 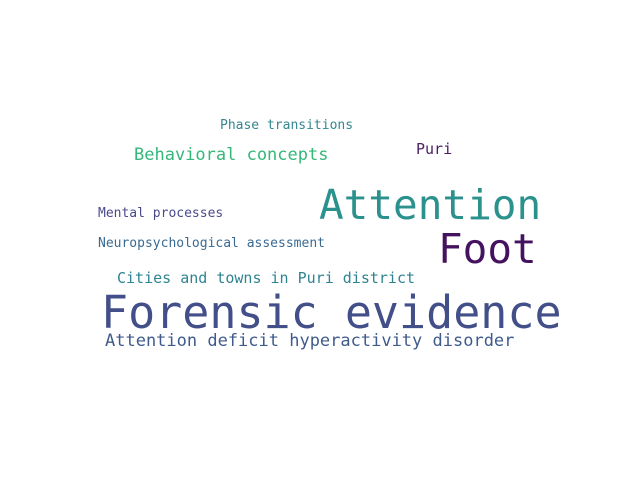 I want to click on word-puri: Puri, so click(x=434, y=149).